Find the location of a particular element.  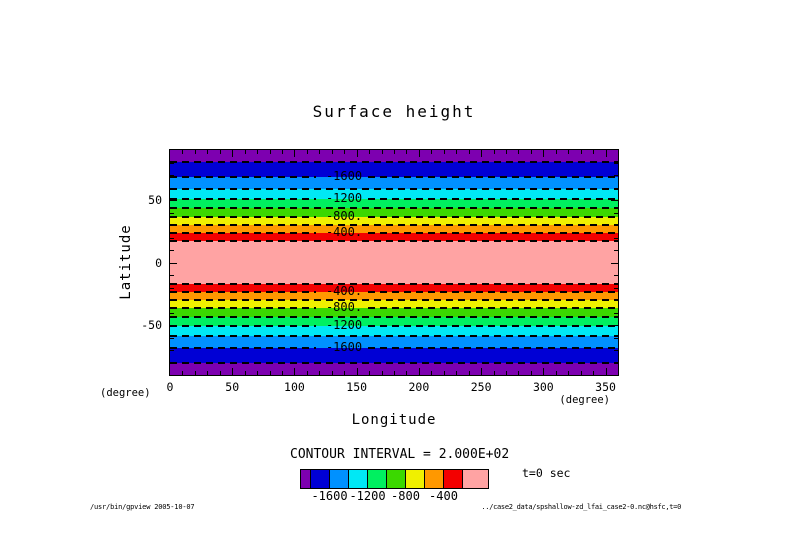

y-axis-unit-label: (degree) is located at coordinates (125, 393).